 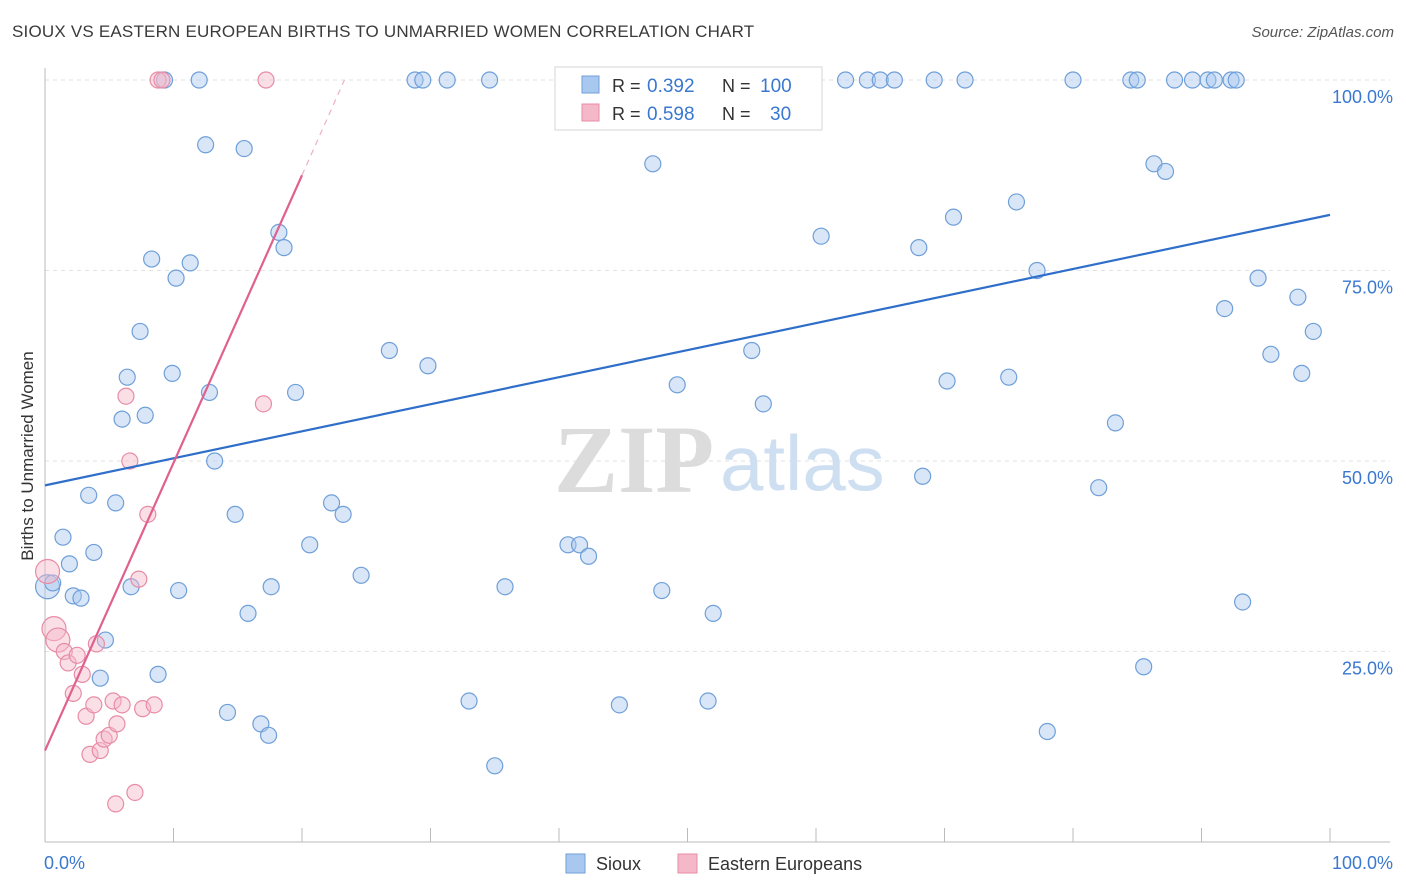 I want to click on y-tick-label: 50.0%, so click(x=1367, y=478).